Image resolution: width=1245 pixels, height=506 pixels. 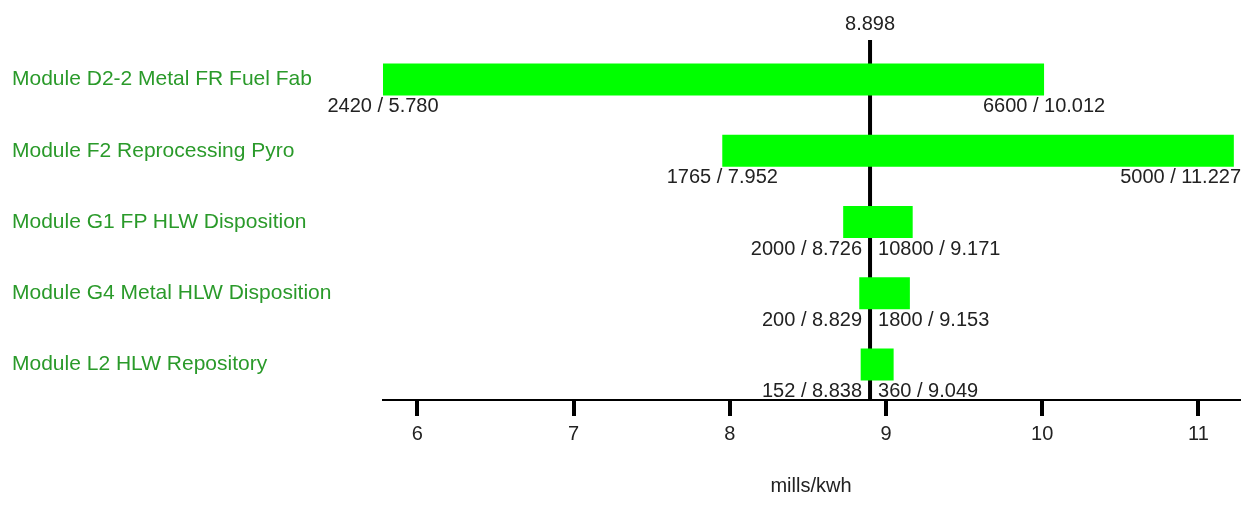 What do you see at coordinates (812, 389) in the screenshot?
I see `annotation: 152 / 8.838` at bounding box center [812, 389].